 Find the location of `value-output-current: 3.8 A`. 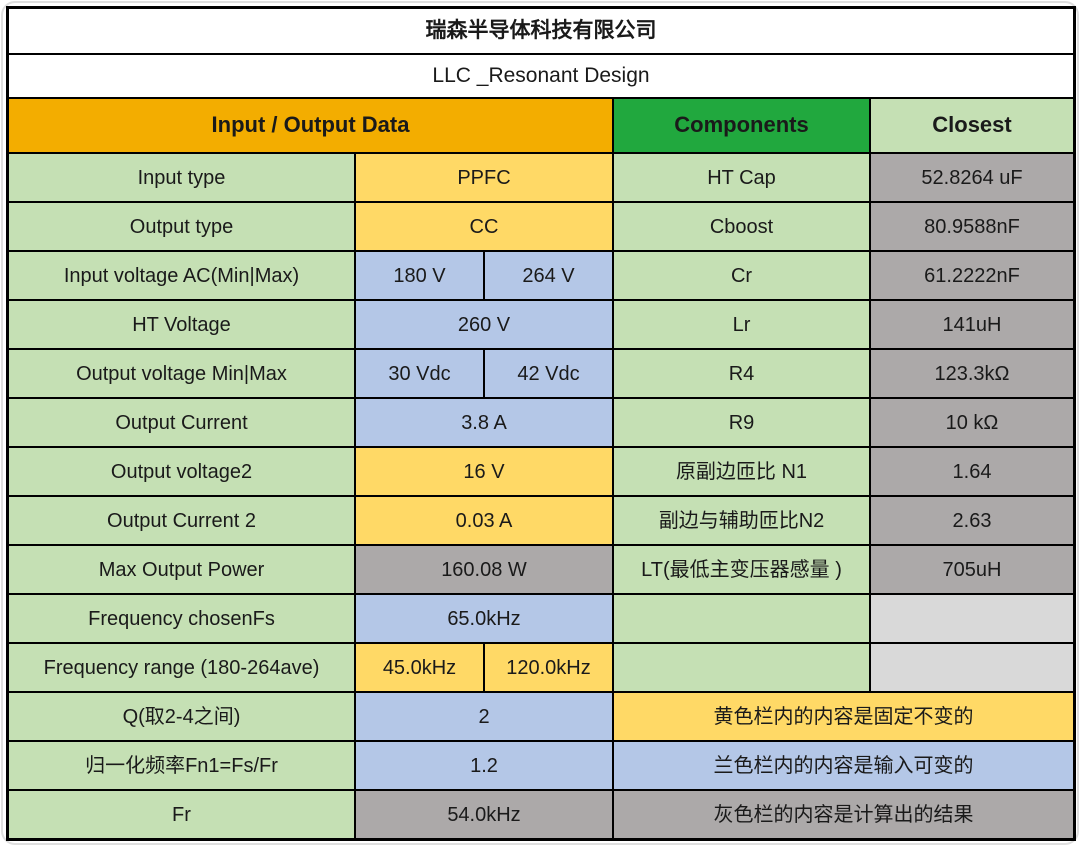

value-output-current: 3.8 A is located at coordinates (484, 422).